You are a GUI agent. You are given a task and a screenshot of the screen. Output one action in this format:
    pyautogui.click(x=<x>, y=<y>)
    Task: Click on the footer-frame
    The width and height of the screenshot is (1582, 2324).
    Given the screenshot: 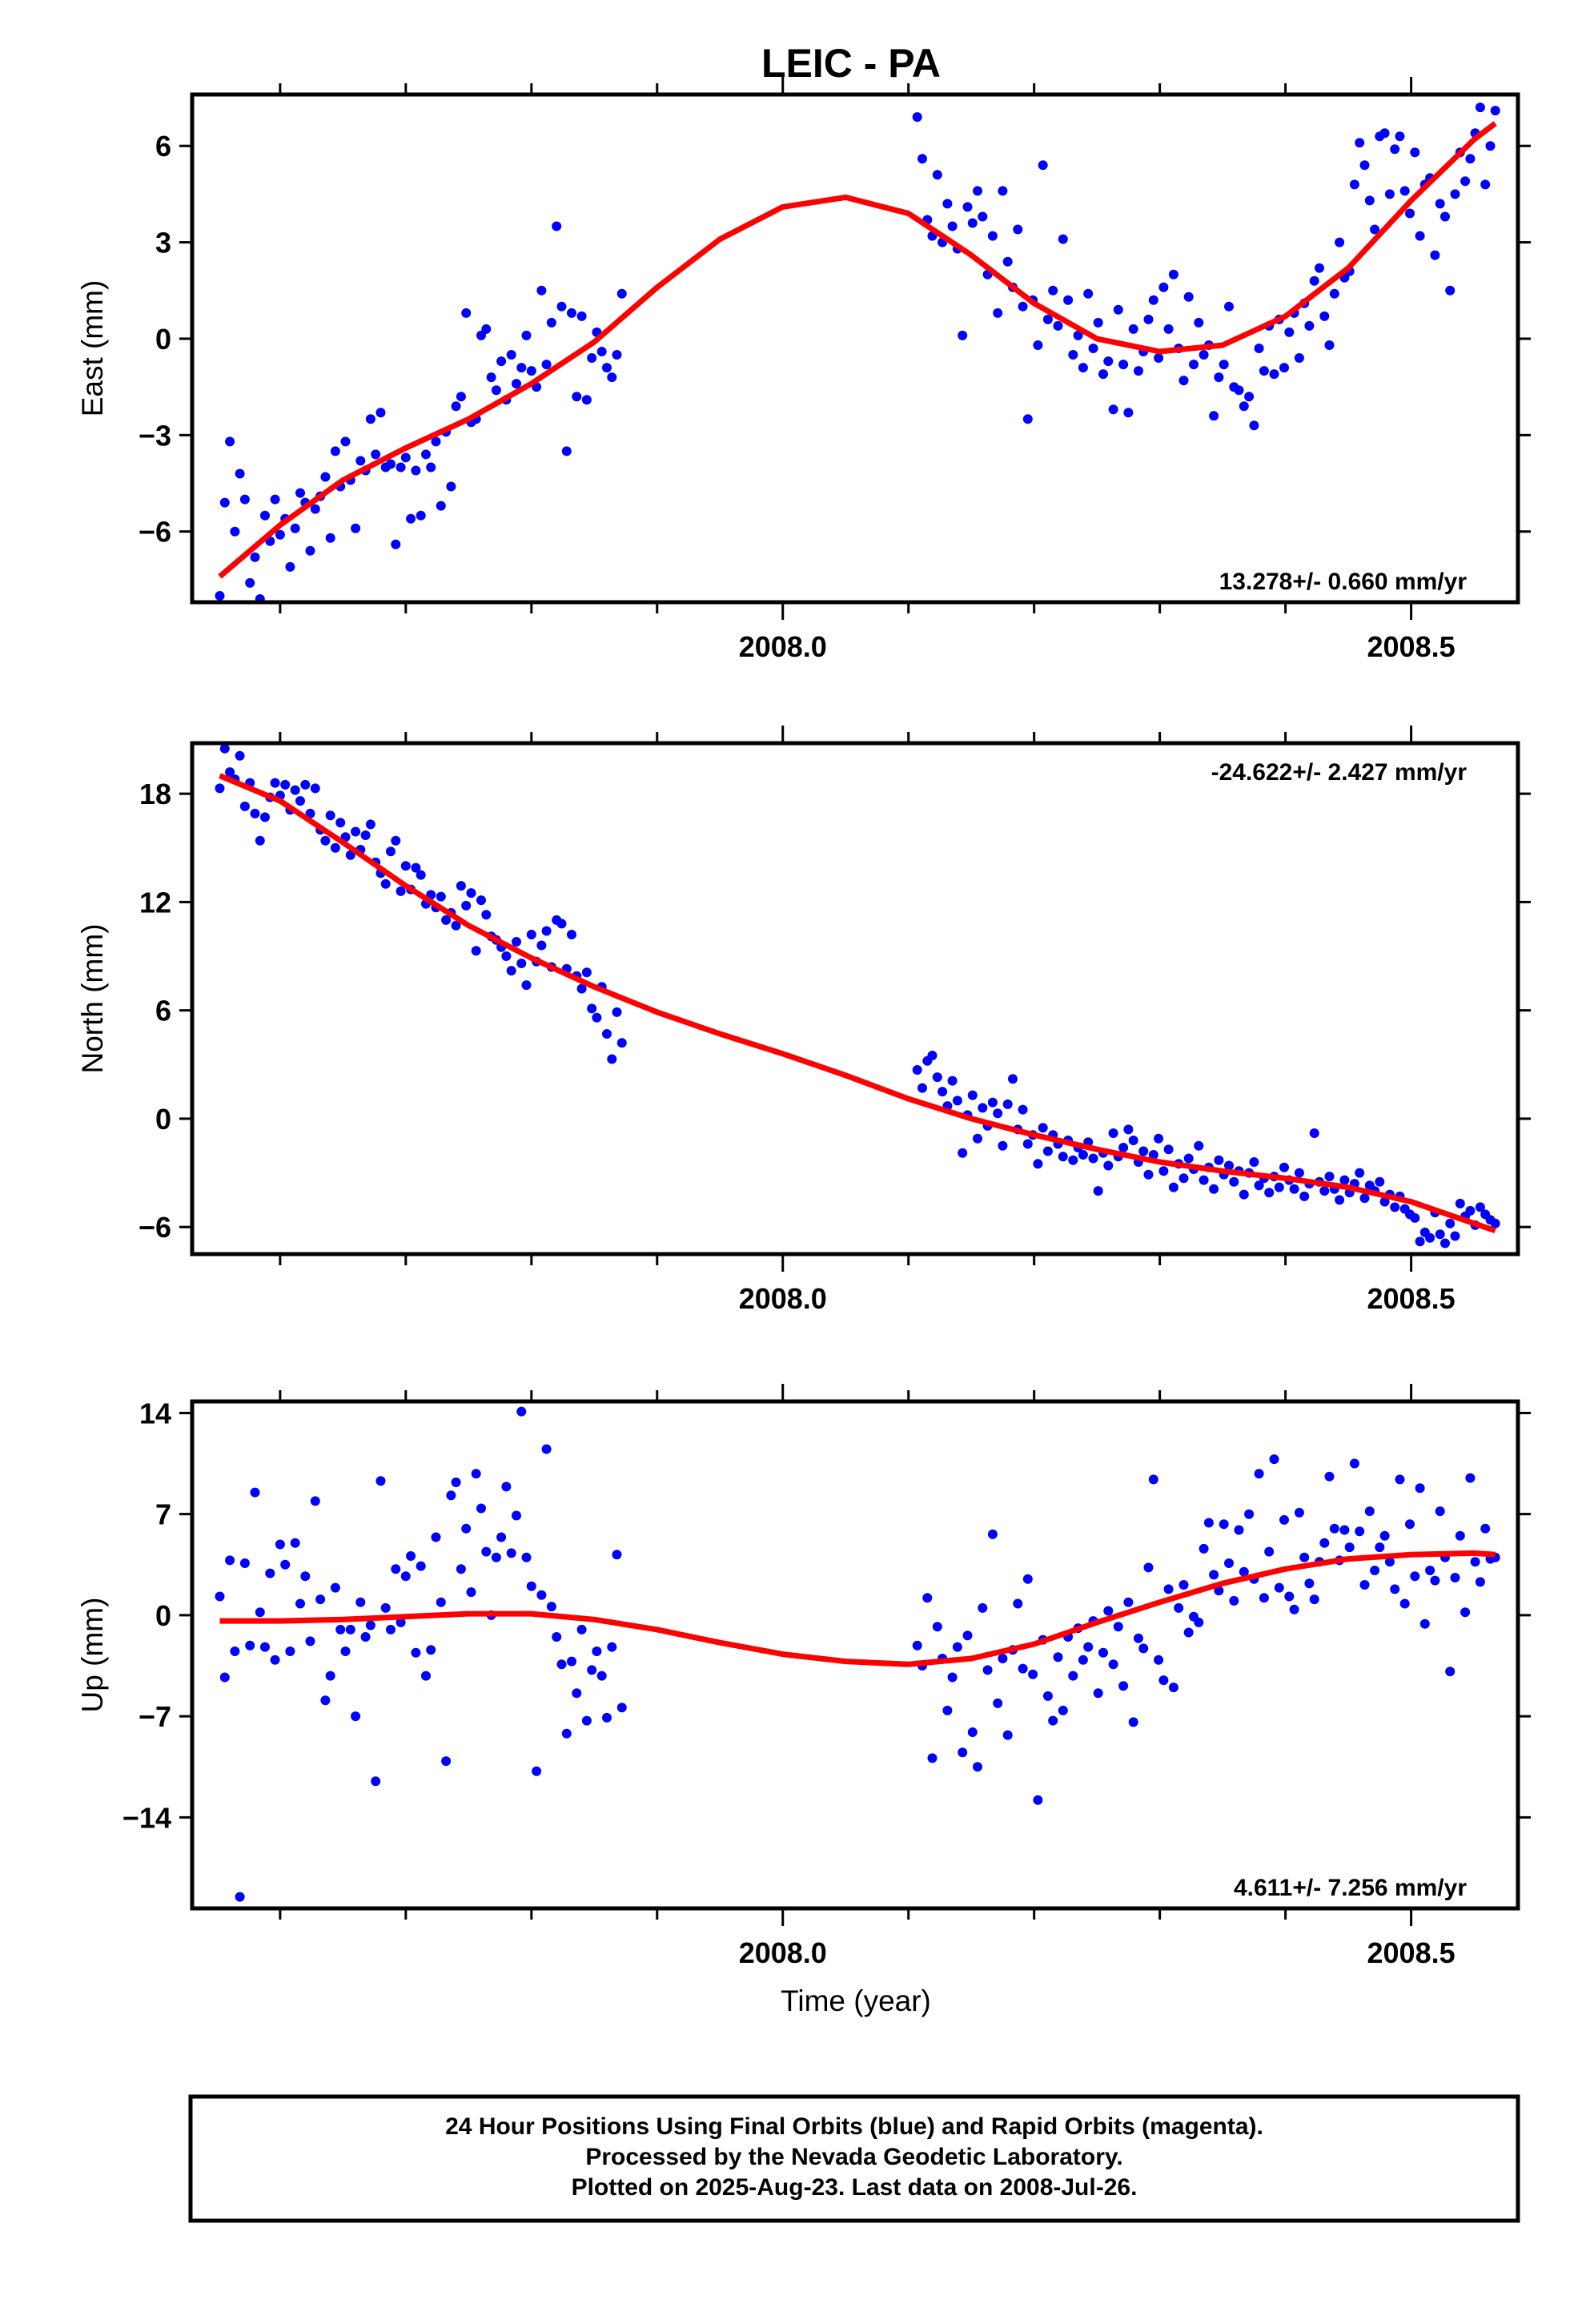 What is the action you would take?
    pyautogui.click(x=854, y=2158)
    